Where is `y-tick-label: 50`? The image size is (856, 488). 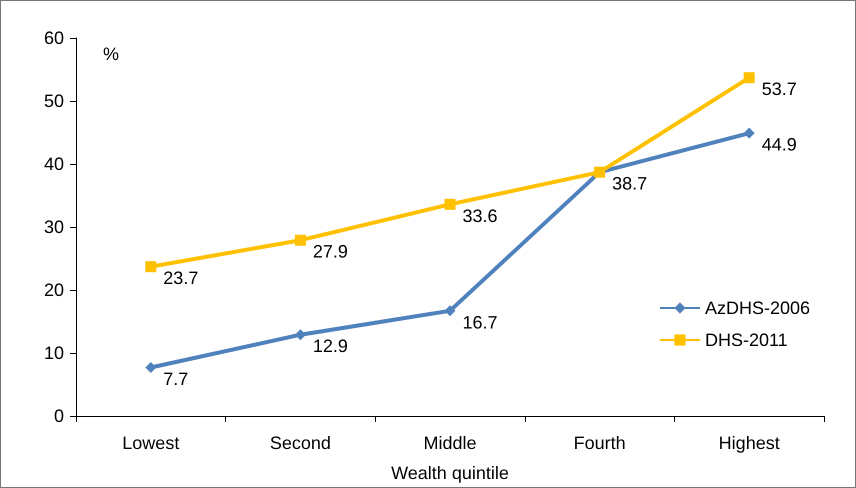
y-tick-label: 50 is located at coordinates (54, 101).